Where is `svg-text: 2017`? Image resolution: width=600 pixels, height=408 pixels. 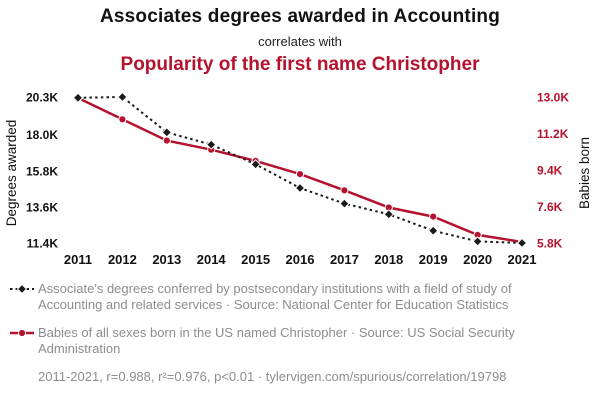 svg-text: 2017 is located at coordinates (344, 259).